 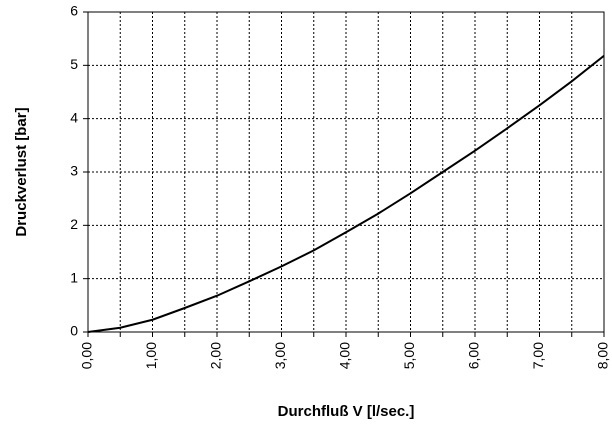 I want to click on x-tick-label: 3,00, so click(x=280, y=355).